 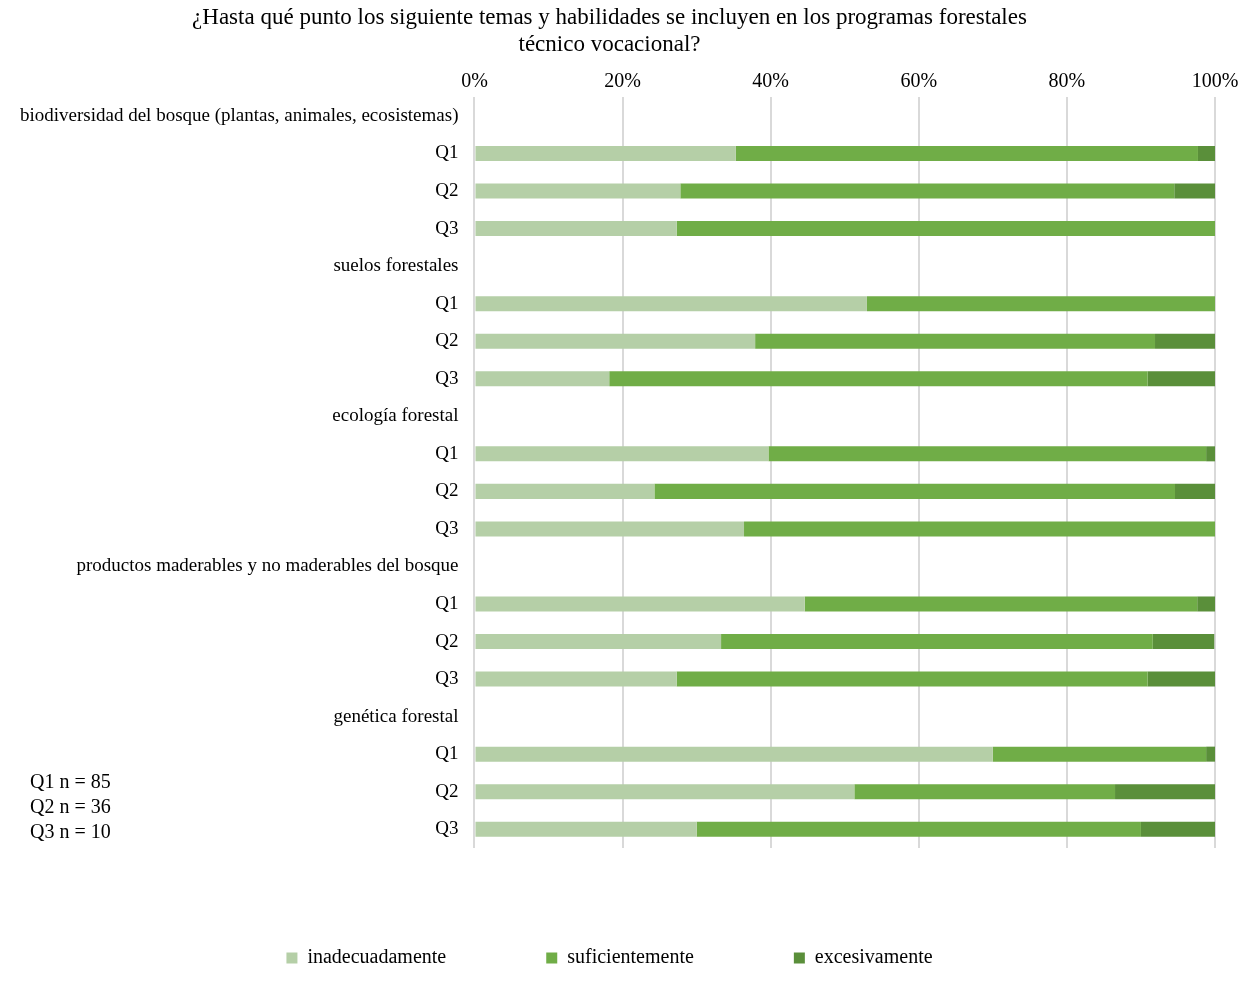 I want to click on text: Q3 n = 10, so click(x=70, y=831).